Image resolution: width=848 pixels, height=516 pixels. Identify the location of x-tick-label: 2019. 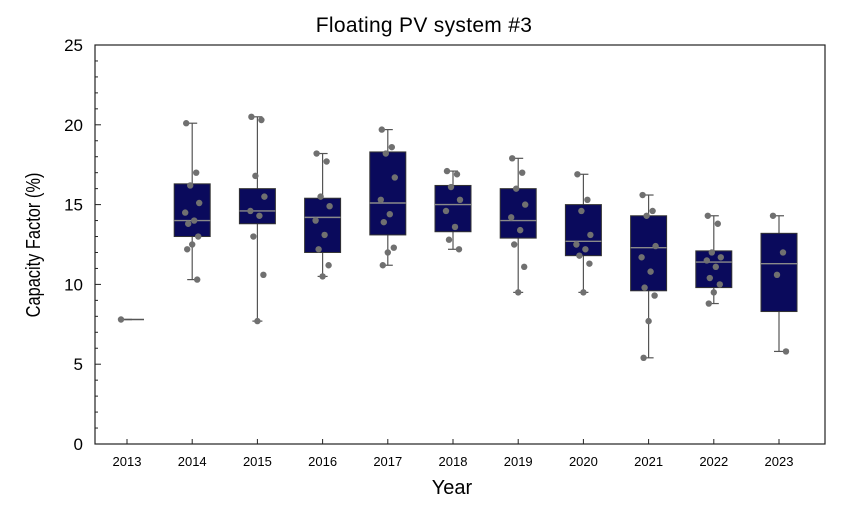
(518, 461).